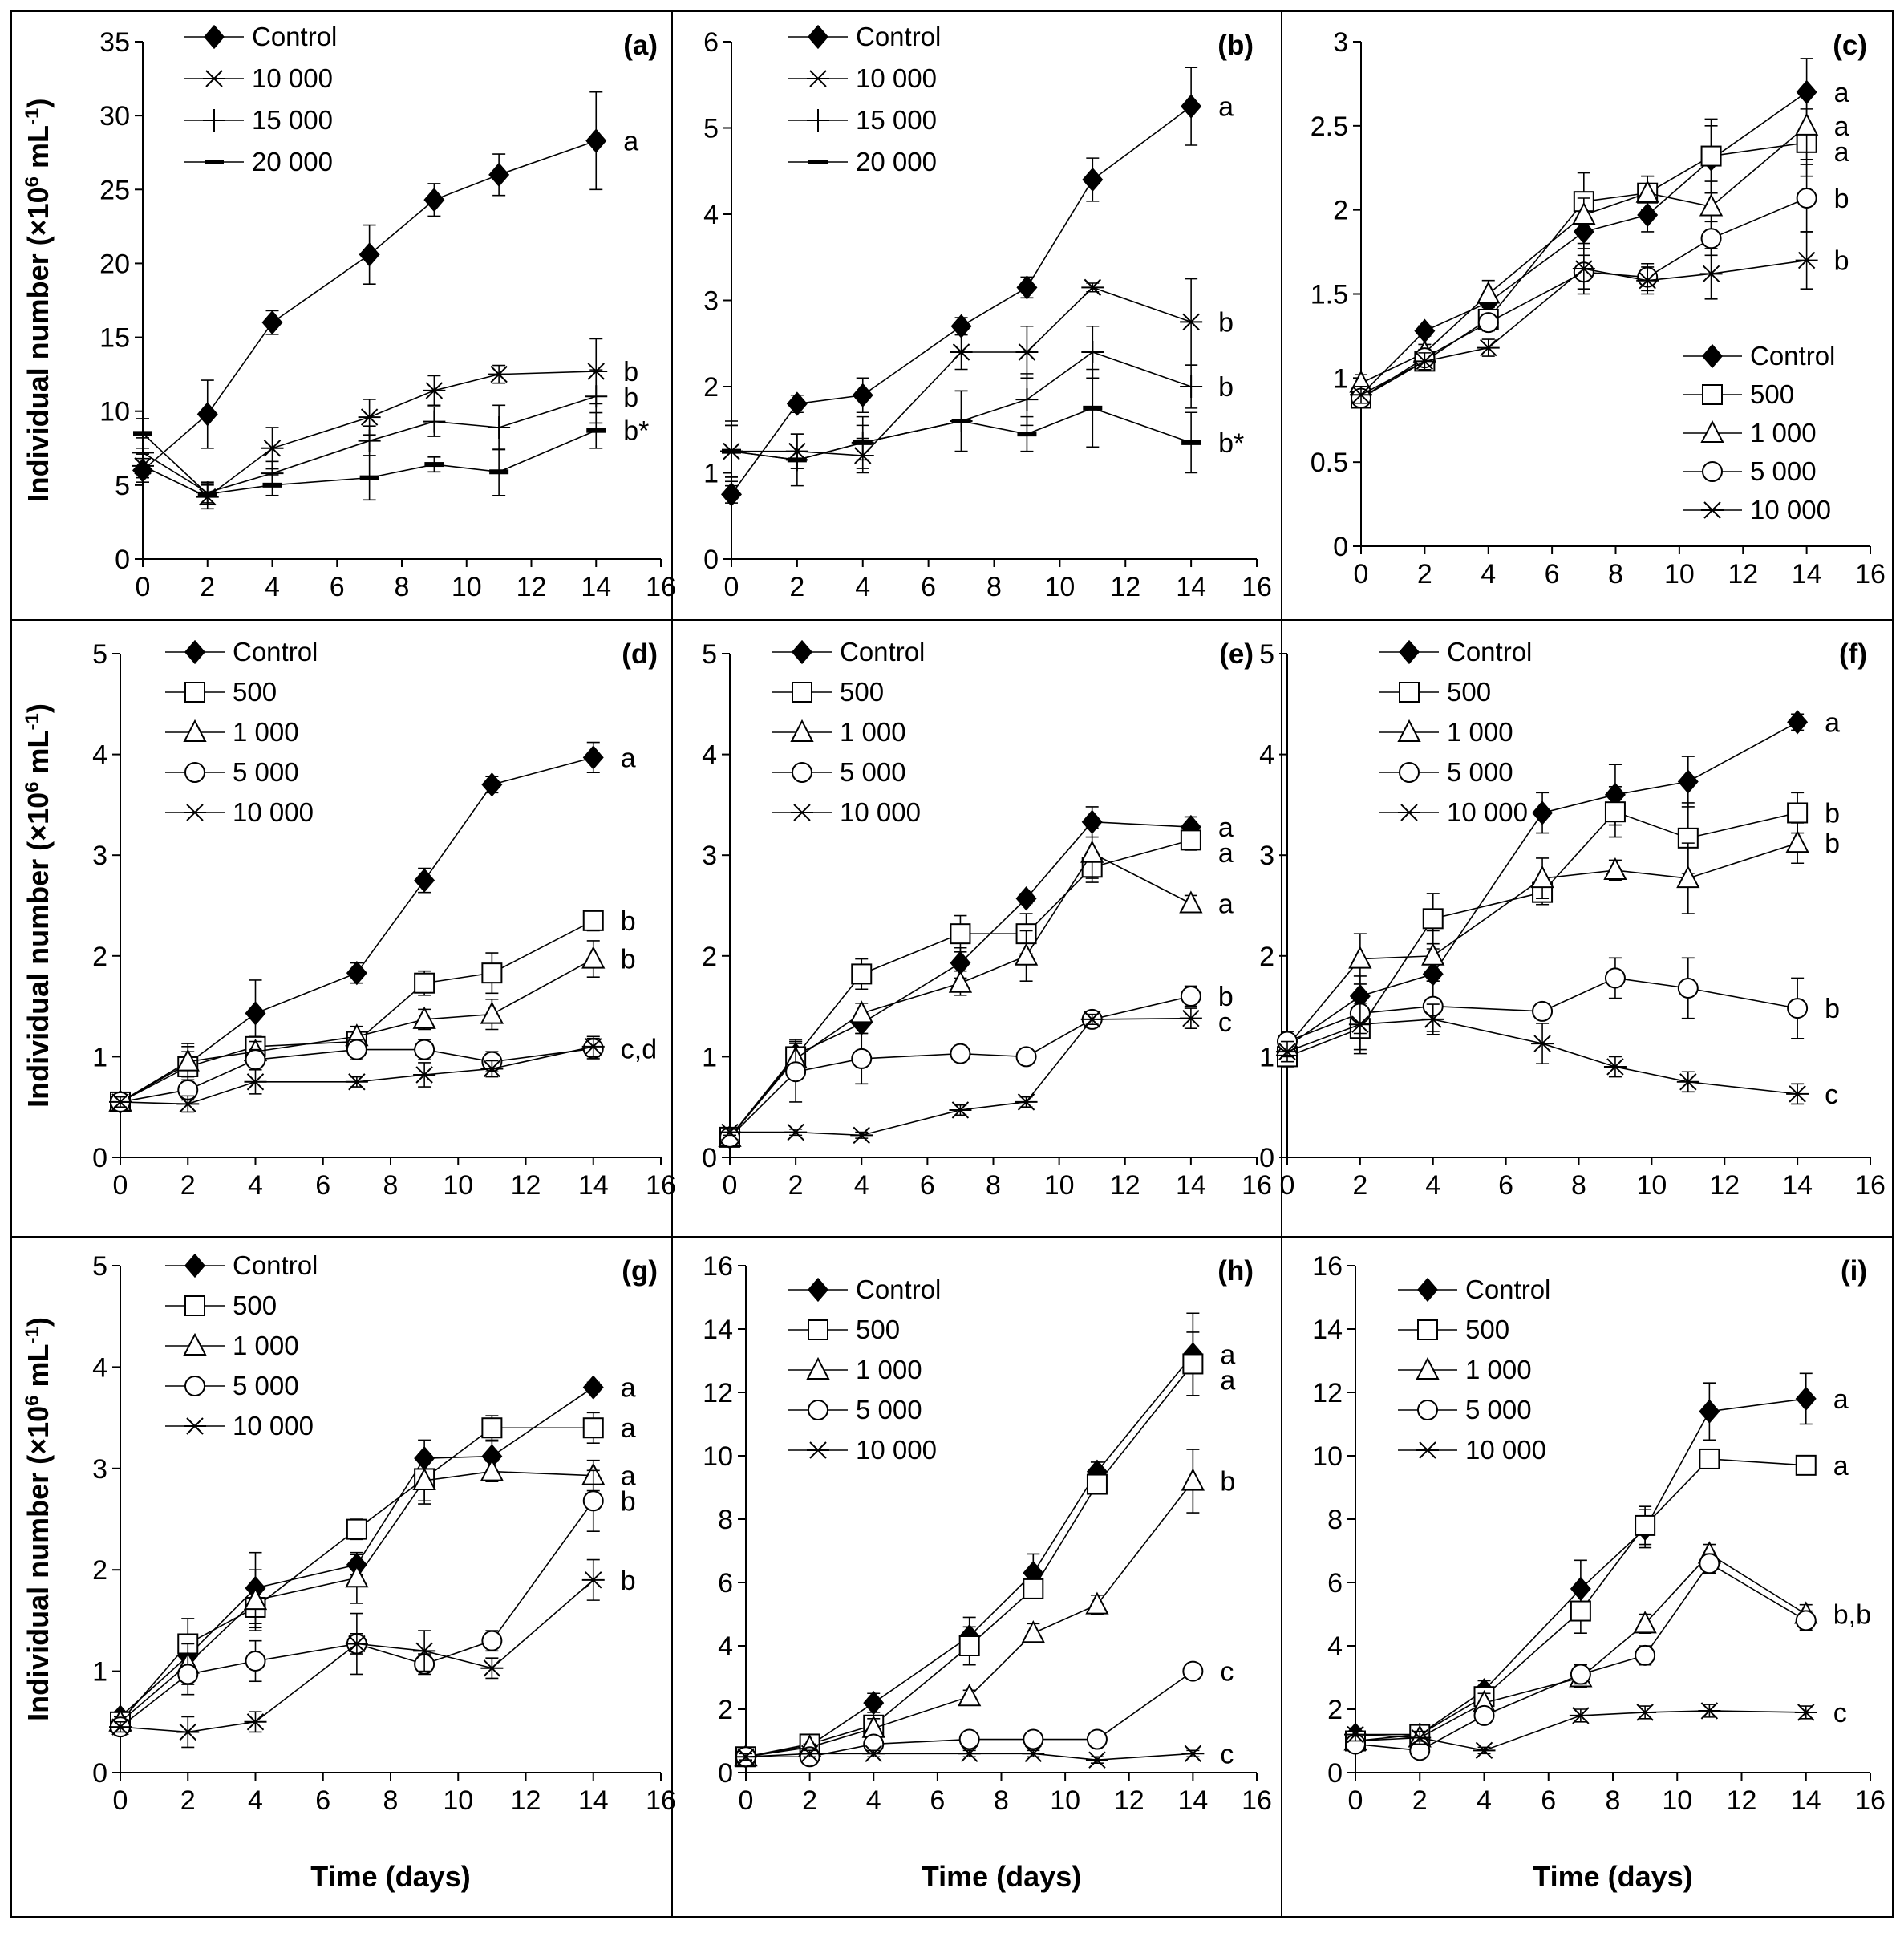  I want to click on significance-letter: b,b, so click(1852, 1616).